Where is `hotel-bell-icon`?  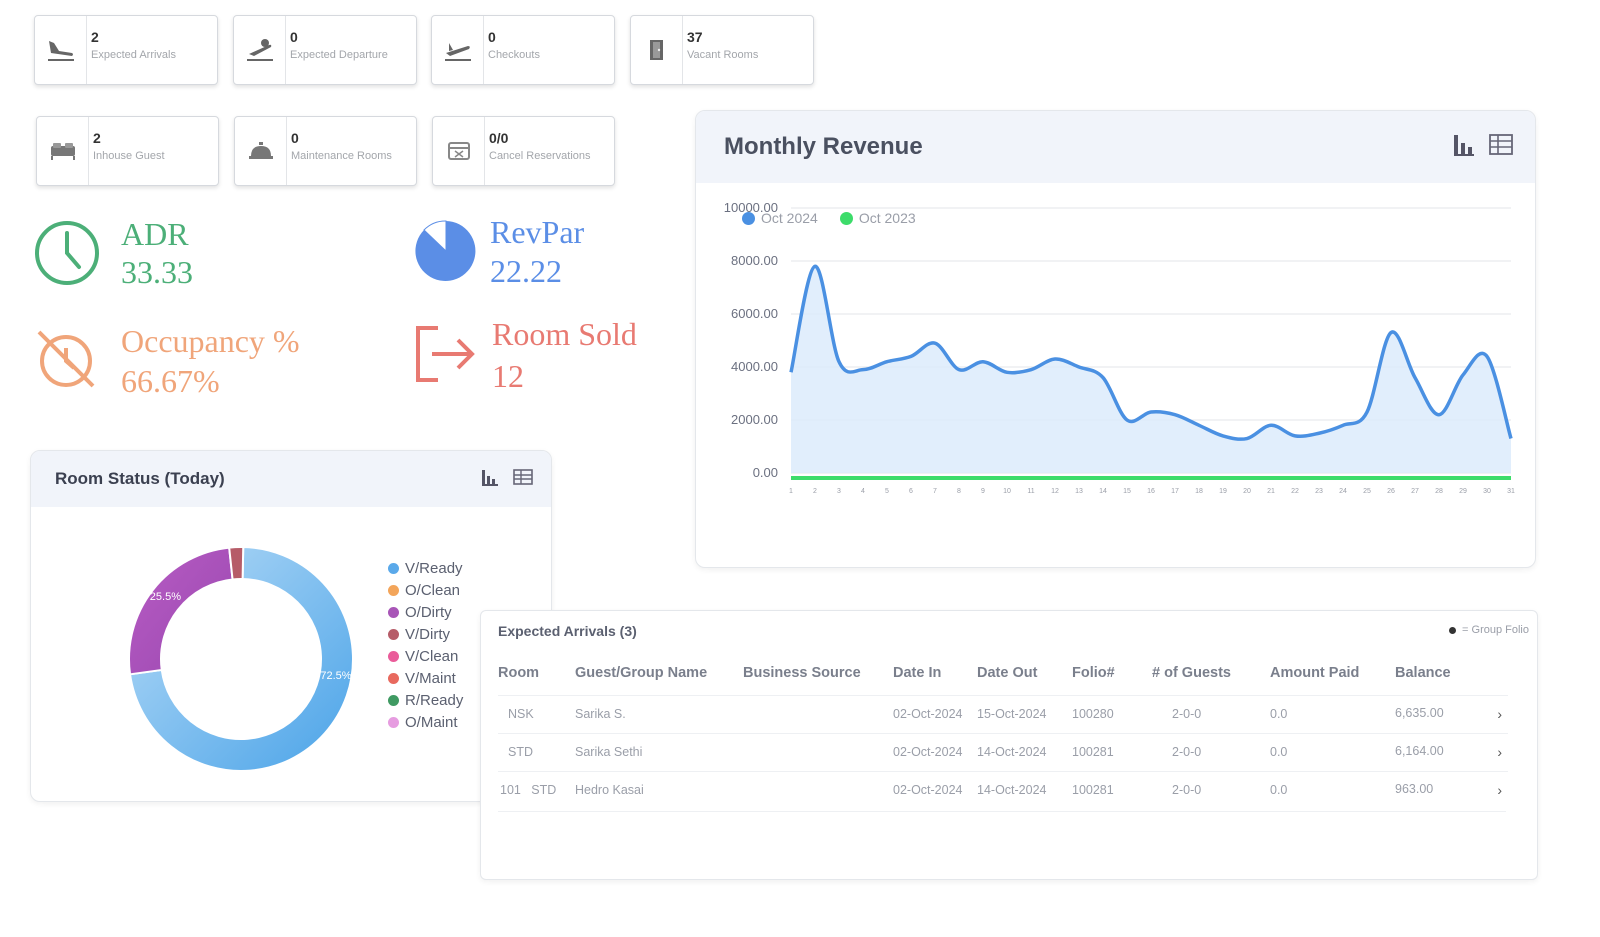
hotel-bell-icon is located at coordinates (261, 151).